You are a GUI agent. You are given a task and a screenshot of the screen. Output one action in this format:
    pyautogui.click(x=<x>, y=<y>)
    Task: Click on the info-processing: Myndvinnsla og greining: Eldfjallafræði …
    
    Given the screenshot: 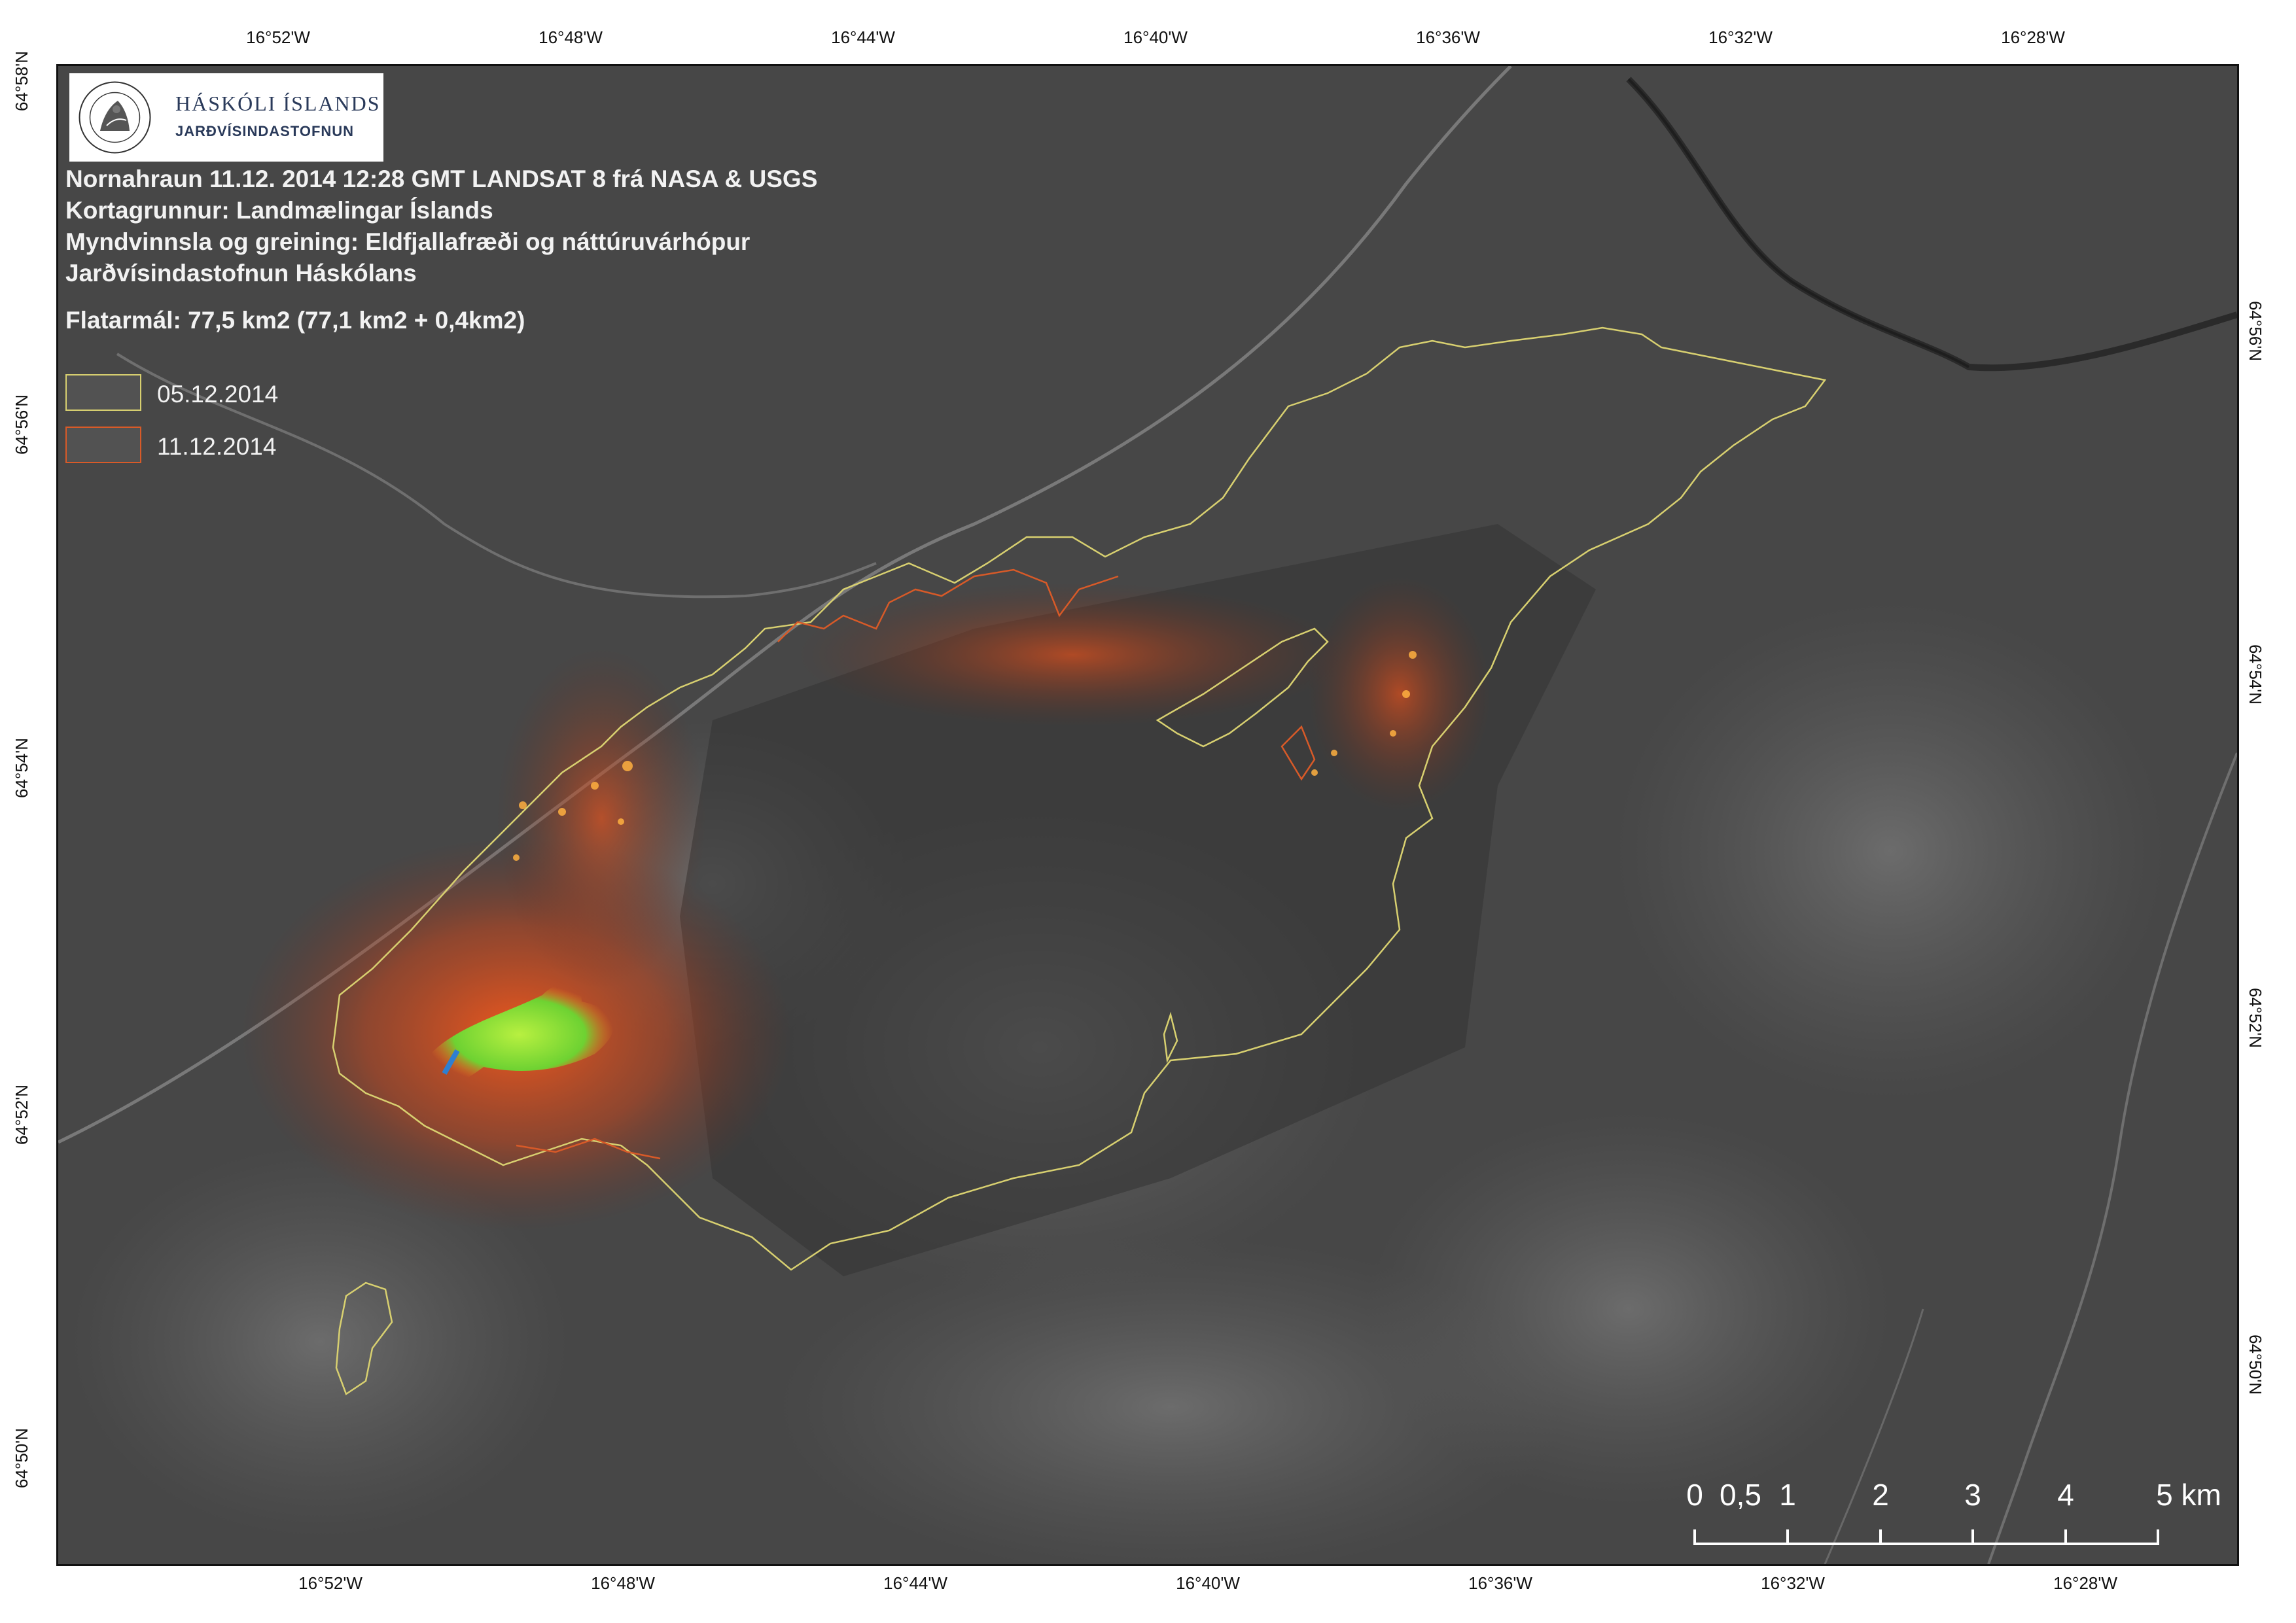 What is the action you would take?
    pyautogui.click(x=408, y=242)
    